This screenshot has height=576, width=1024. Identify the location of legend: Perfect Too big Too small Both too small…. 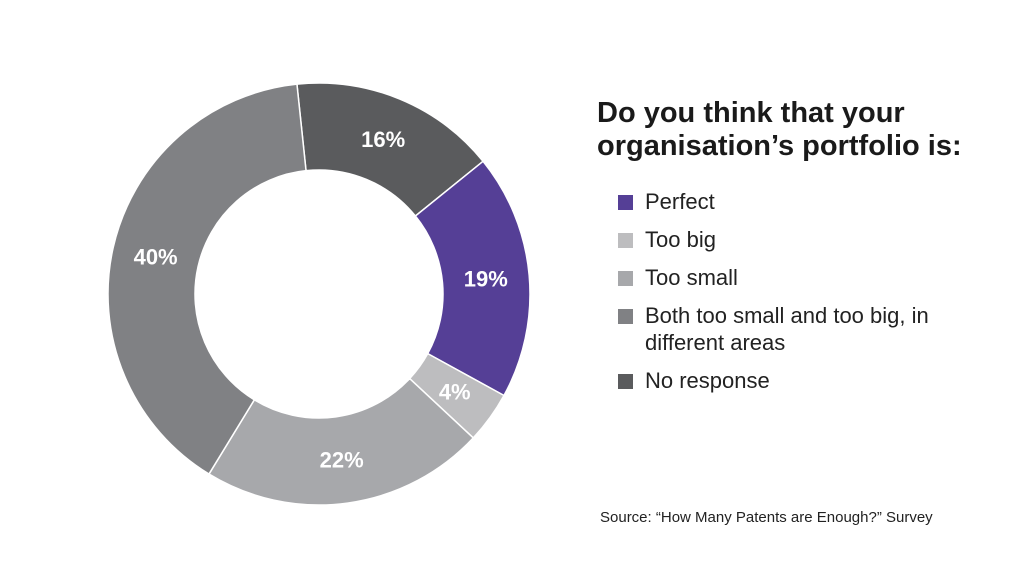
(791, 296).